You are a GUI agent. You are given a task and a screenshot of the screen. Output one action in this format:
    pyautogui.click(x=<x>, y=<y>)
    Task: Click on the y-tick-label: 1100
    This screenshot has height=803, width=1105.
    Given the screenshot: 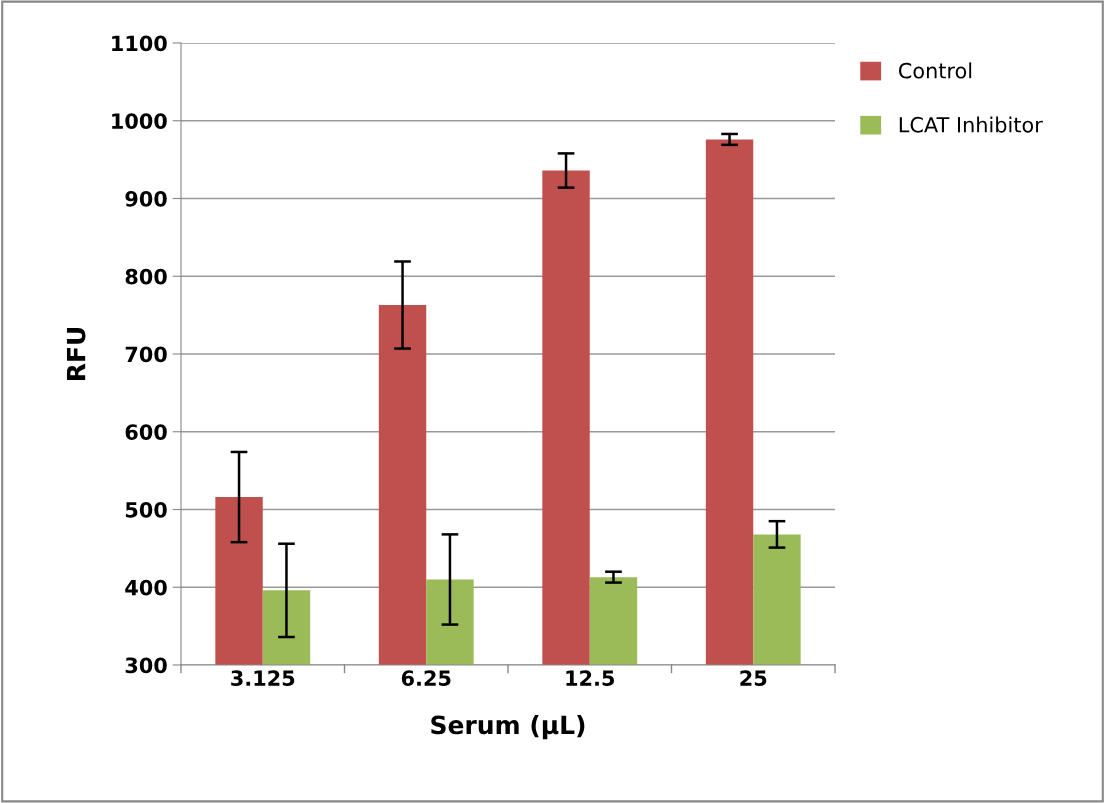 What is the action you would take?
    pyautogui.click(x=139, y=43)
    